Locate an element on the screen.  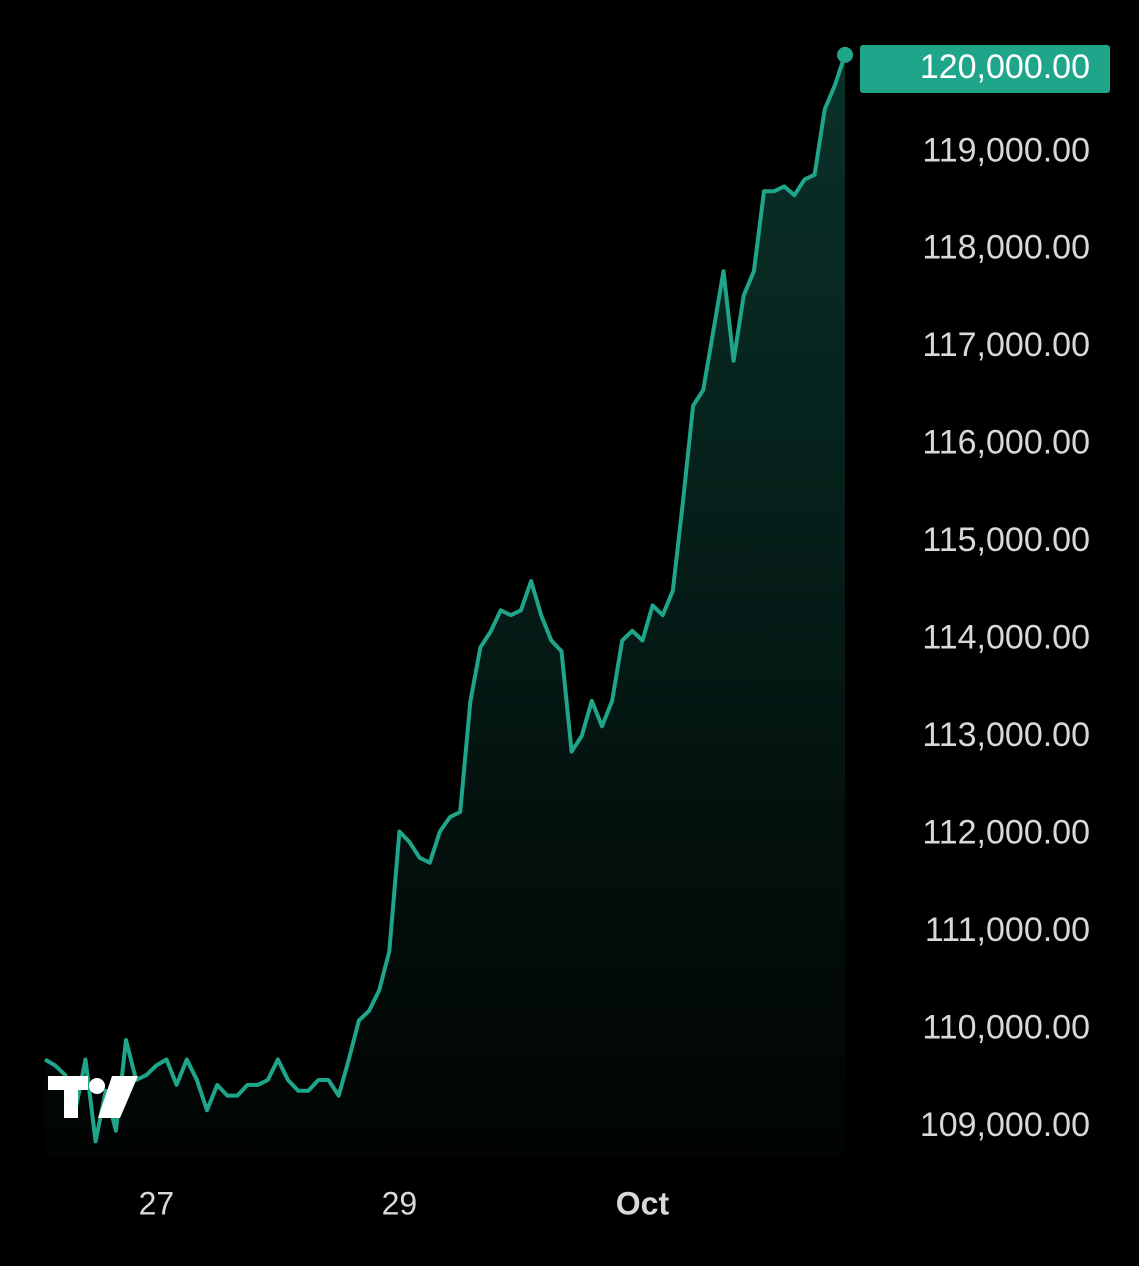
y-tick-label: 114,000.00 is located at coordinates (1006, 638).